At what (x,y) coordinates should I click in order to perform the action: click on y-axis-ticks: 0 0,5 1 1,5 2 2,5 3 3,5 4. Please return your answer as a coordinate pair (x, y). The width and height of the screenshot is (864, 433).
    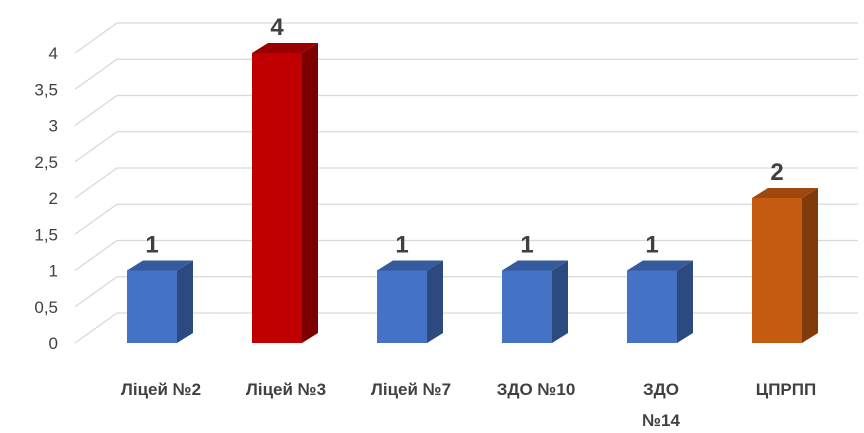
    Looking at the image, I should click on (46, 198).